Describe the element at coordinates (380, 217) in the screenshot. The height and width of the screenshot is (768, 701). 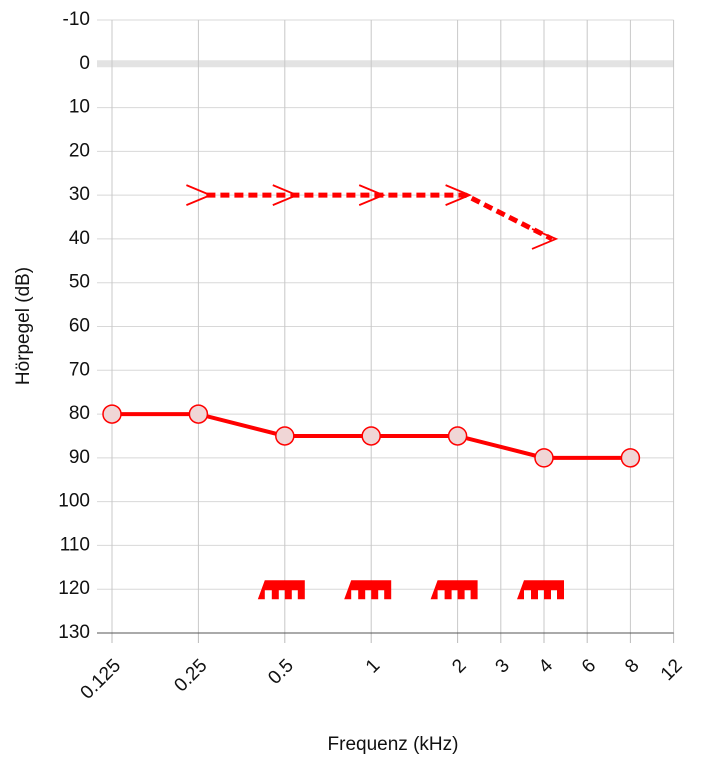
I see `masking-line` at that location.